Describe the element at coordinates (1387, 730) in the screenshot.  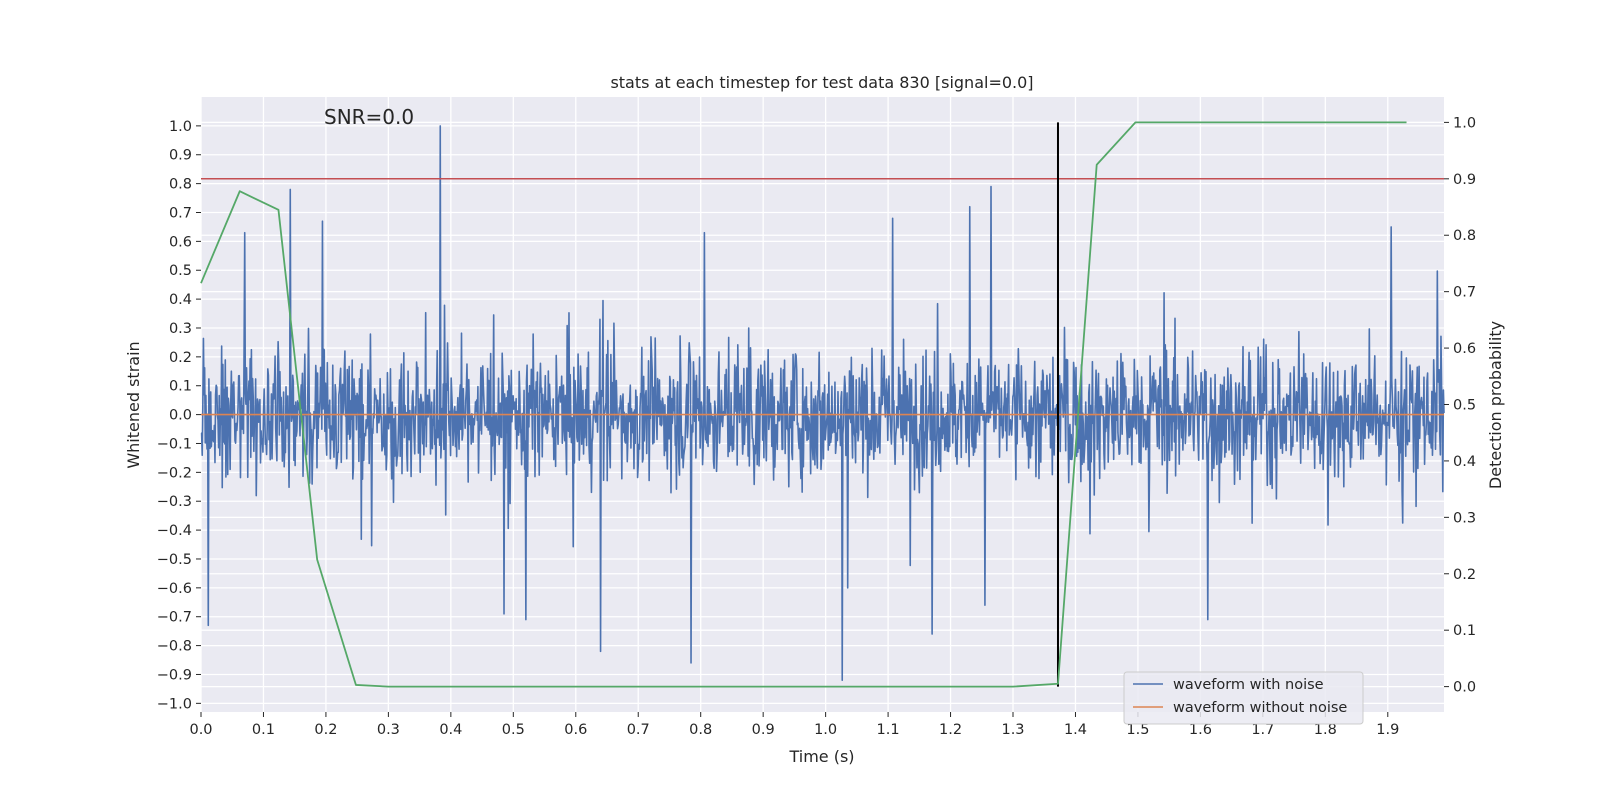
I see `x-tick-label: 1.9` at that location.